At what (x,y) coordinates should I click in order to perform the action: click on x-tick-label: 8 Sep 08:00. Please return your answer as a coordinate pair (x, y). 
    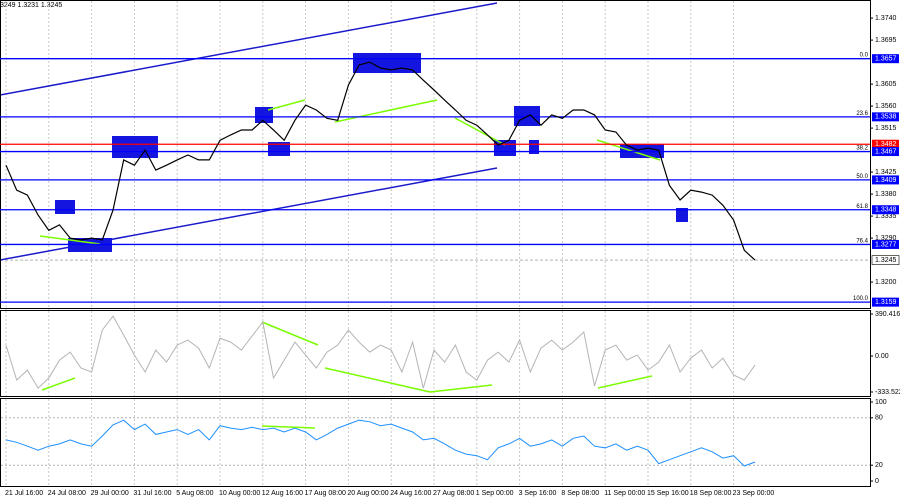
    Looking at the image, I should click on (580, 493).